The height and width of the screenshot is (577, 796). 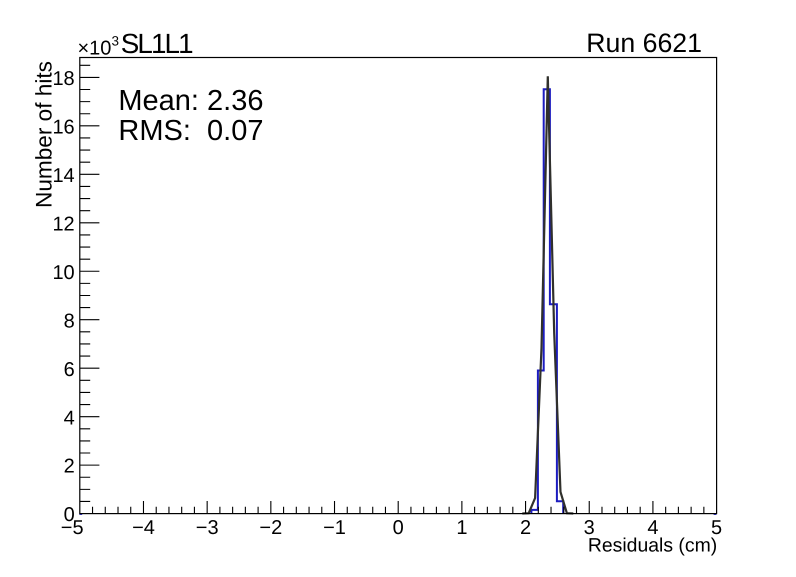 What do you see at coordinates (95, 48) in the screenshot?
I see `svg-text: ×10` at bounding box center [95, 48].